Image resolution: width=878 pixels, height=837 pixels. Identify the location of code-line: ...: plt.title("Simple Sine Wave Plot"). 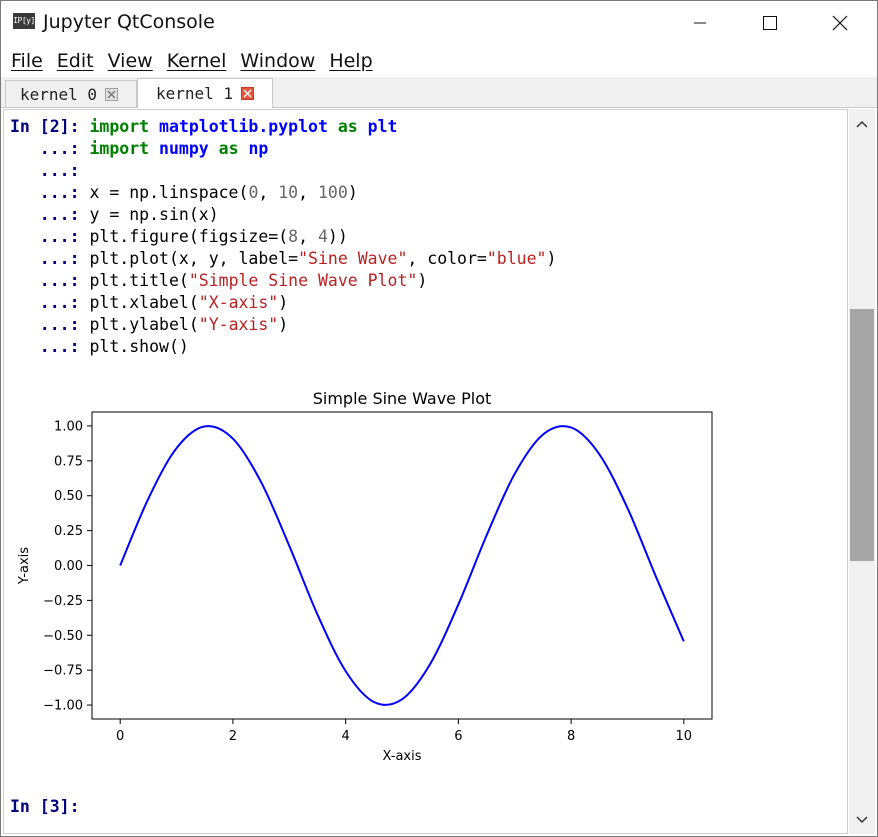
(219, 280).